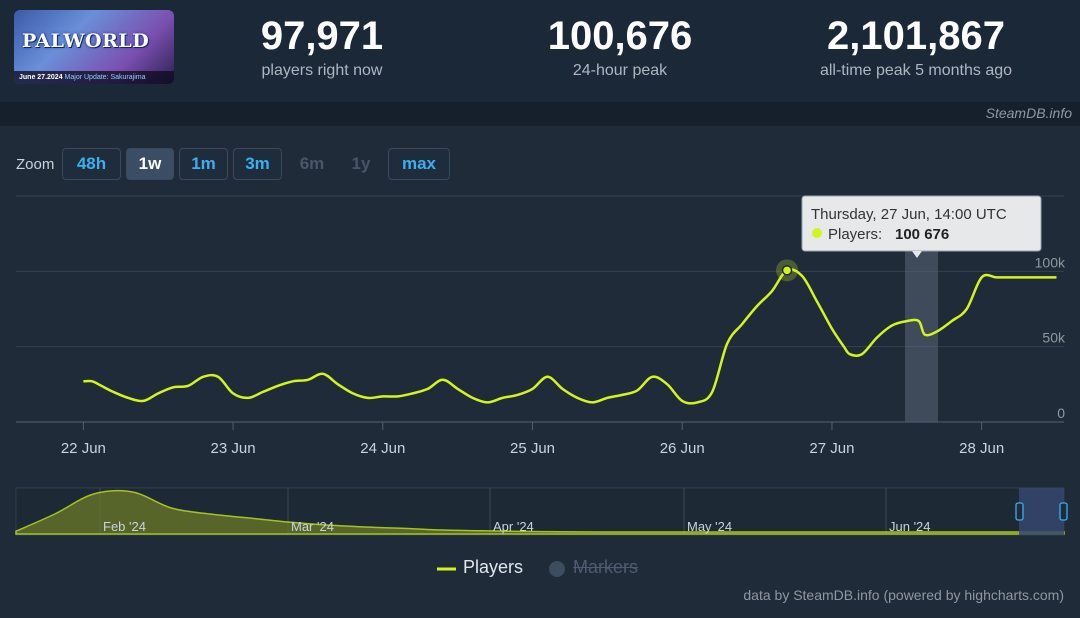 Image resolution: width=1080 pixels, height=618 pixels. I want to click on x-tick-label: 28 Jun, so click(981, 448).